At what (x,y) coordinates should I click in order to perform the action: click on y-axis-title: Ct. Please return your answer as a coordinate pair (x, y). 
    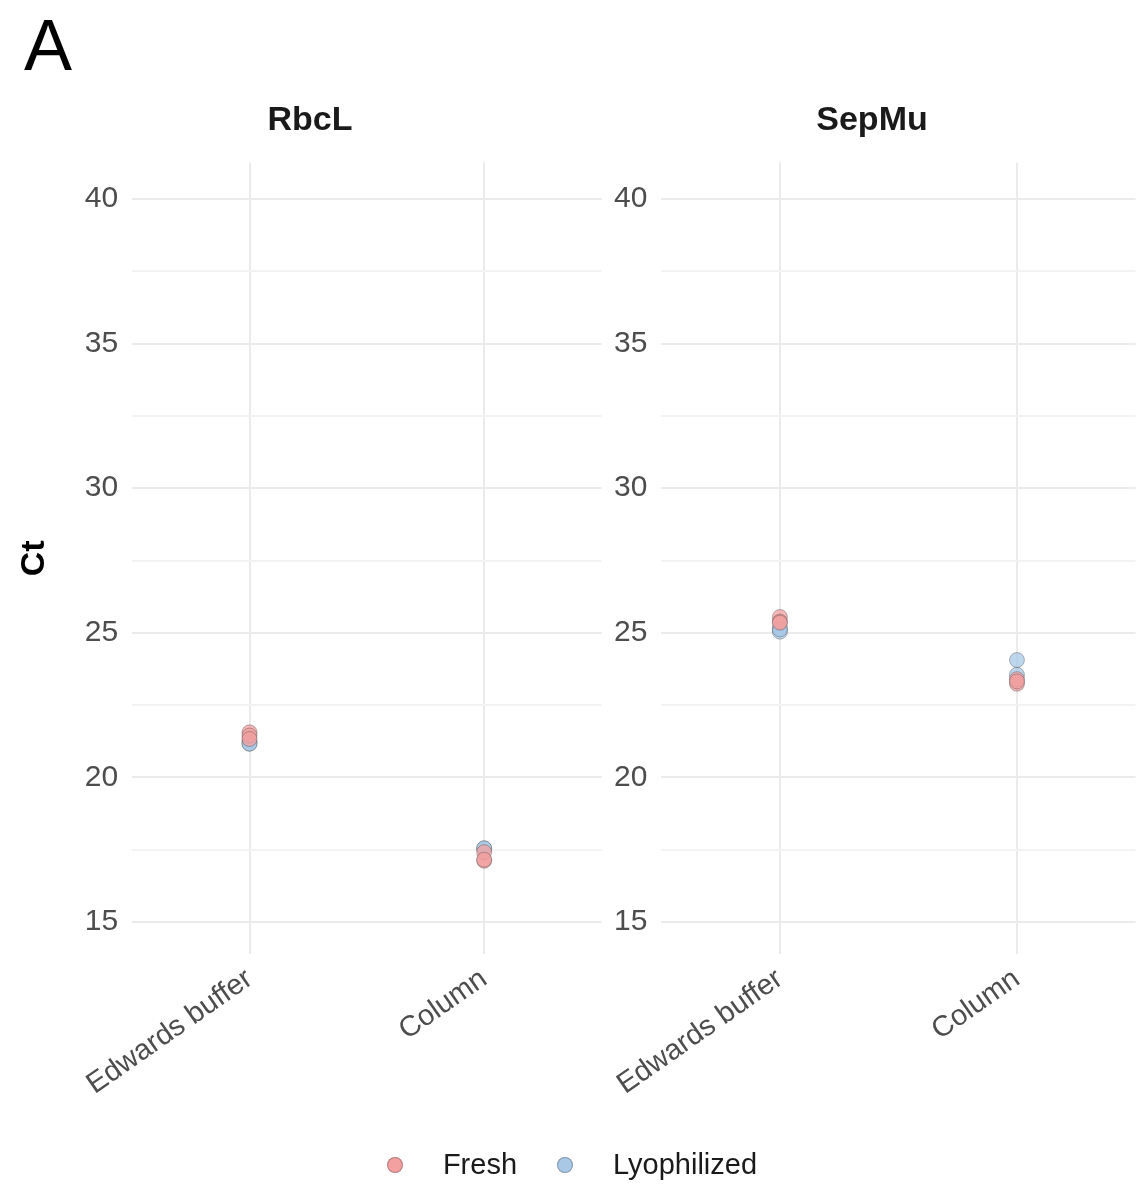
    Looking at the image, I should click on (31, 558).